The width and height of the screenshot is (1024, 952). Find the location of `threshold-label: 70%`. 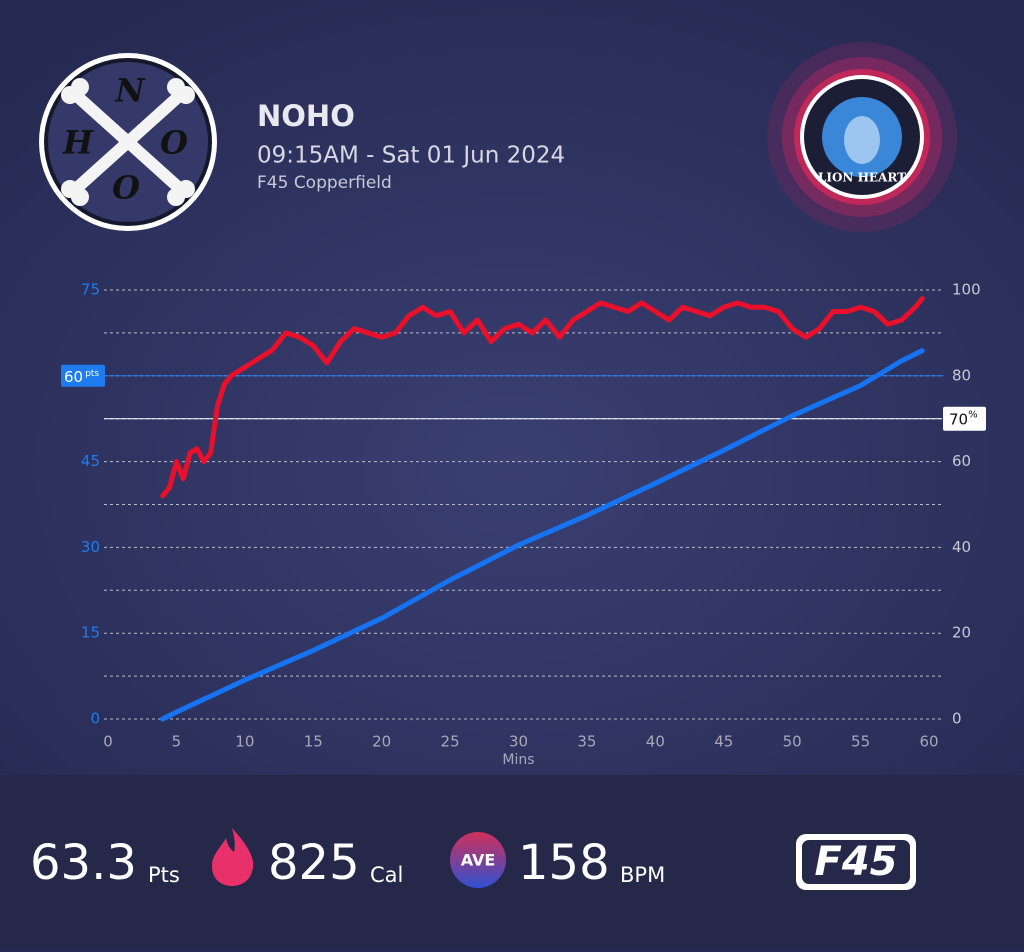

threshold-label: 70% is located at coordinates (963, 419).